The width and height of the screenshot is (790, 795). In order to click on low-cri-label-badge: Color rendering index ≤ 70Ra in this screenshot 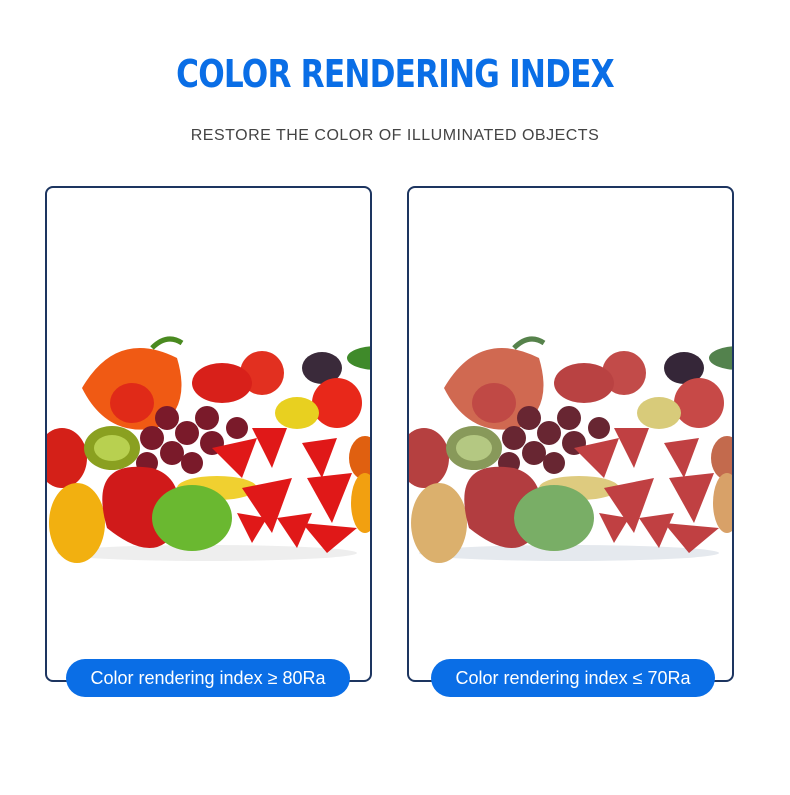, I will do `click(573, 678)`.